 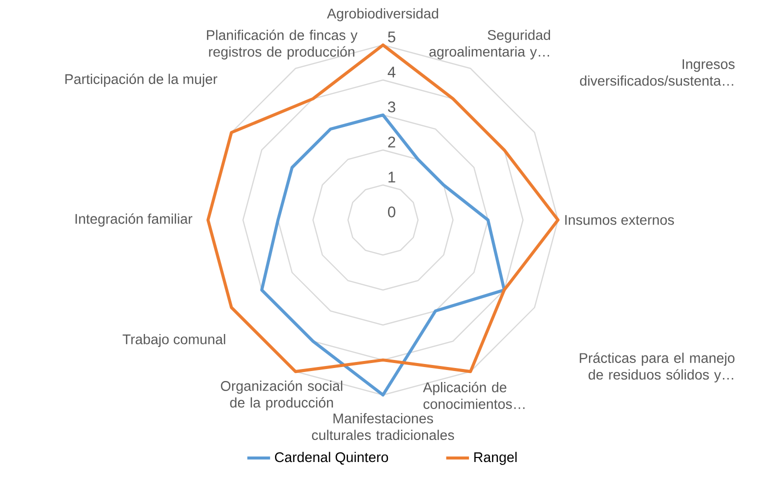 I want to click on spoke-label: Planificación de fincas y registros de producción, so click(x=282, y=45).